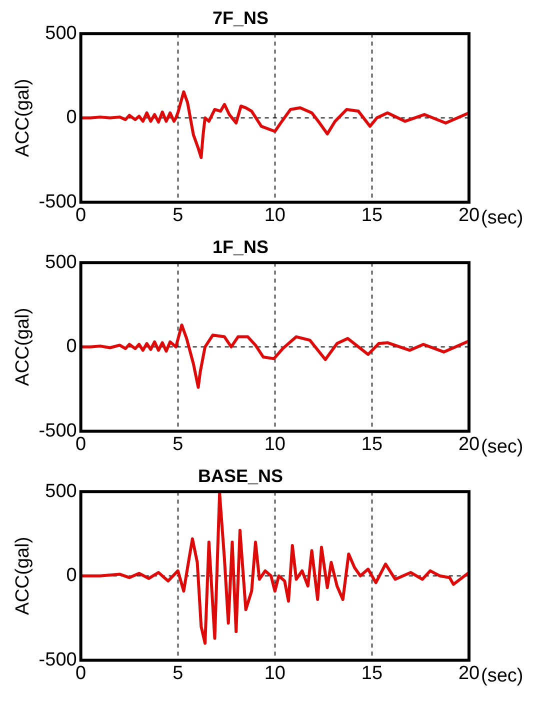 The image size is (543, 704). Describe the element at coordinates (241, 476) in the screenshot. I see `chart-title: BASE_NS` at that location.